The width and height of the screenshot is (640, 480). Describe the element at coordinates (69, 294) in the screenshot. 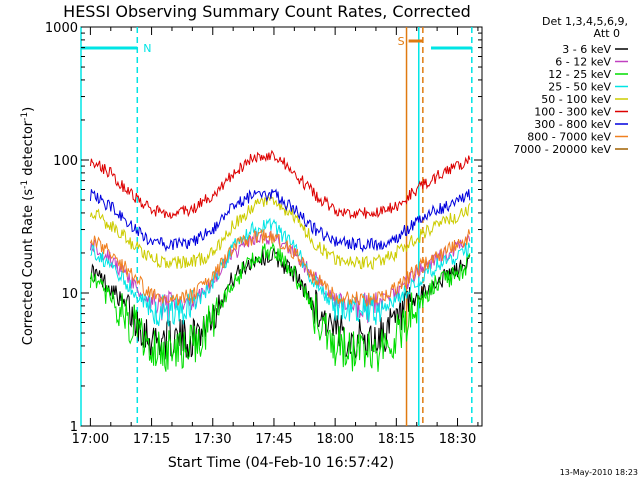

I see `y-tick-label: 10` at that location.